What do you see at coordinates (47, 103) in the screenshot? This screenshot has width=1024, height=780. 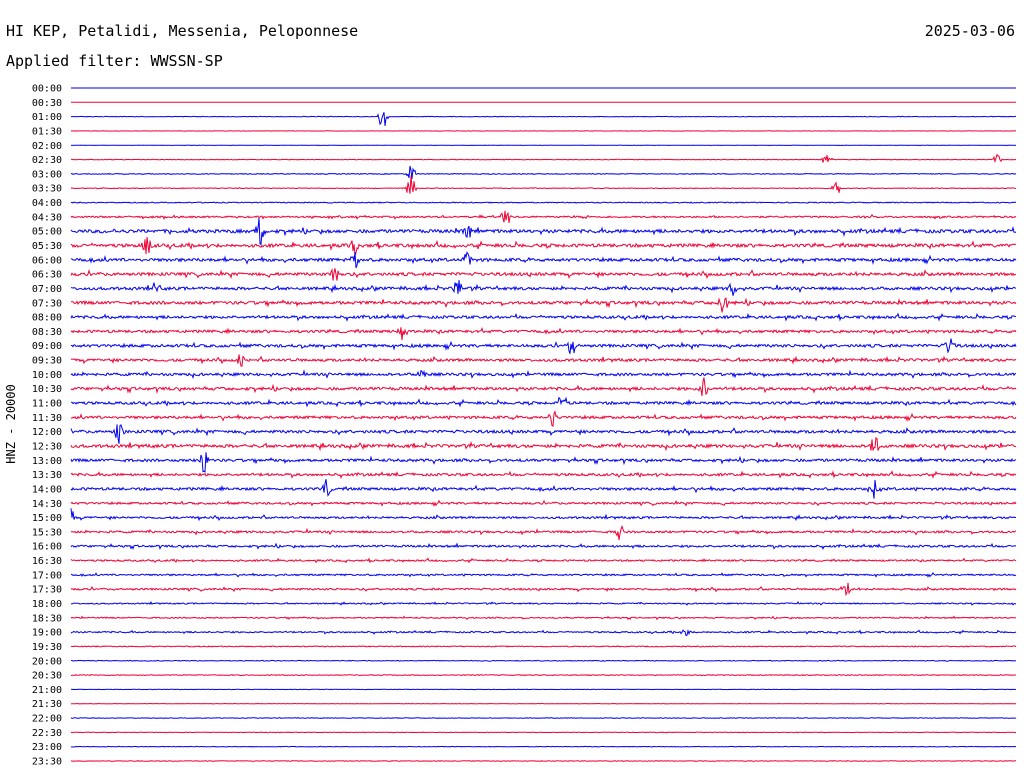 I see `time-label: 00:30` at bounding box center [47, 103].